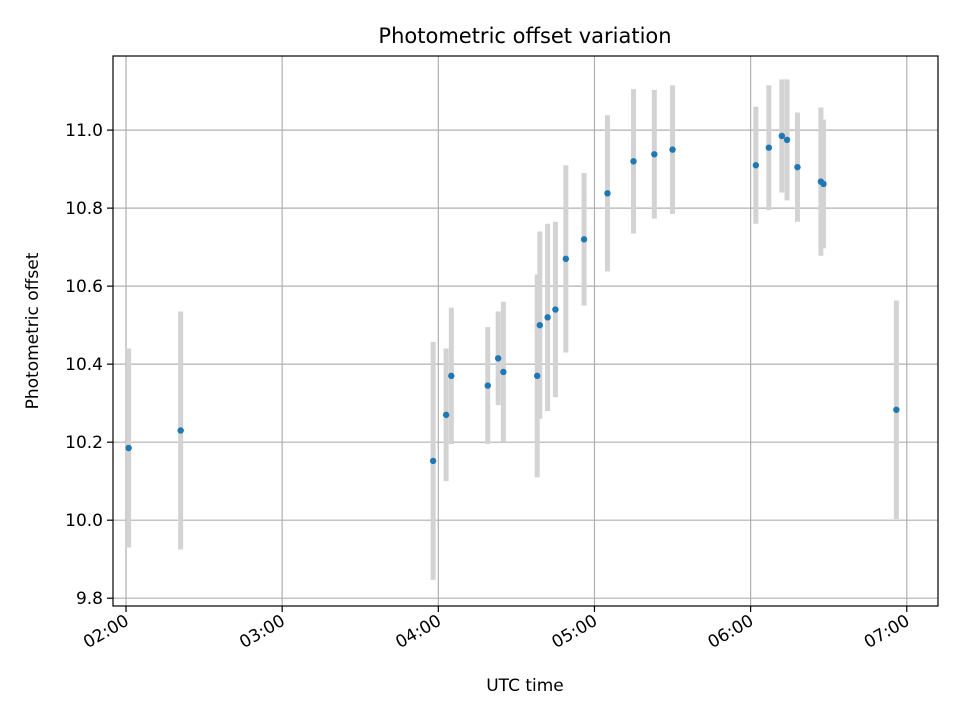  I want to click on x-tick-label: 06:00, so click(731, 632).